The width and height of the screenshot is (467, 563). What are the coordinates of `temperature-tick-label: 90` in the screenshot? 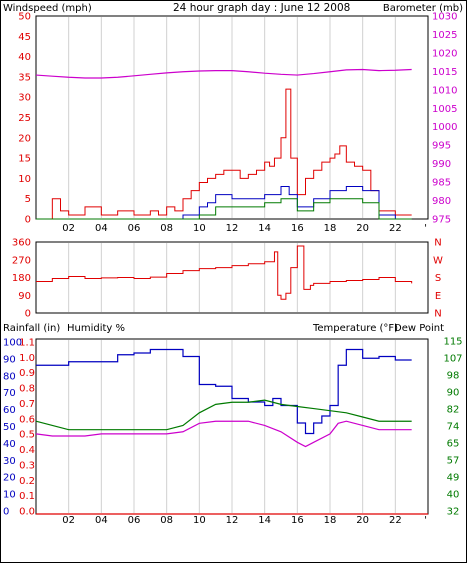 It's located at (453, 393).